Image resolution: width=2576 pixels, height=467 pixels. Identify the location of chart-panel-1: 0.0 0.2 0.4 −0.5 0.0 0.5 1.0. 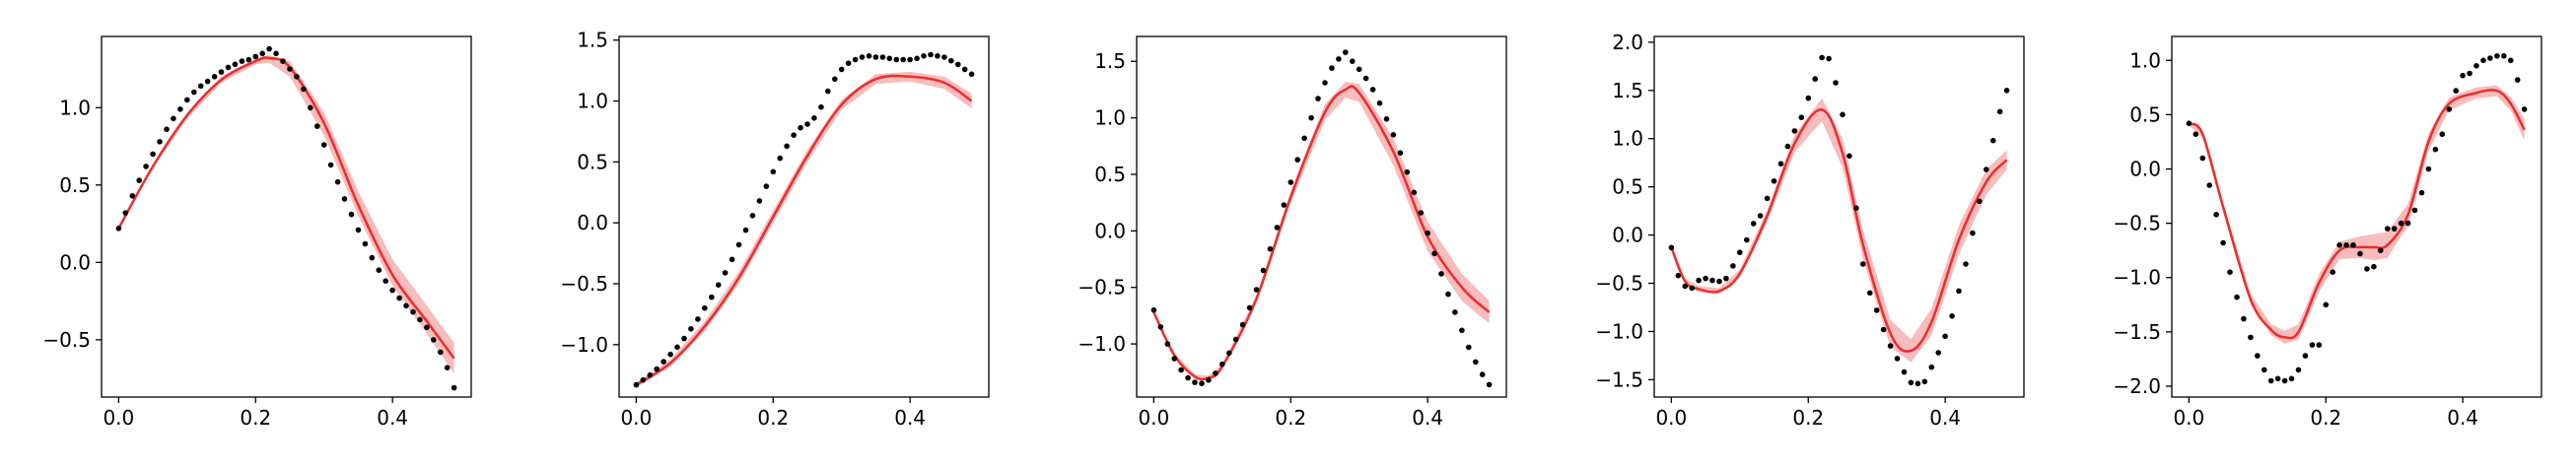
(257, 232).